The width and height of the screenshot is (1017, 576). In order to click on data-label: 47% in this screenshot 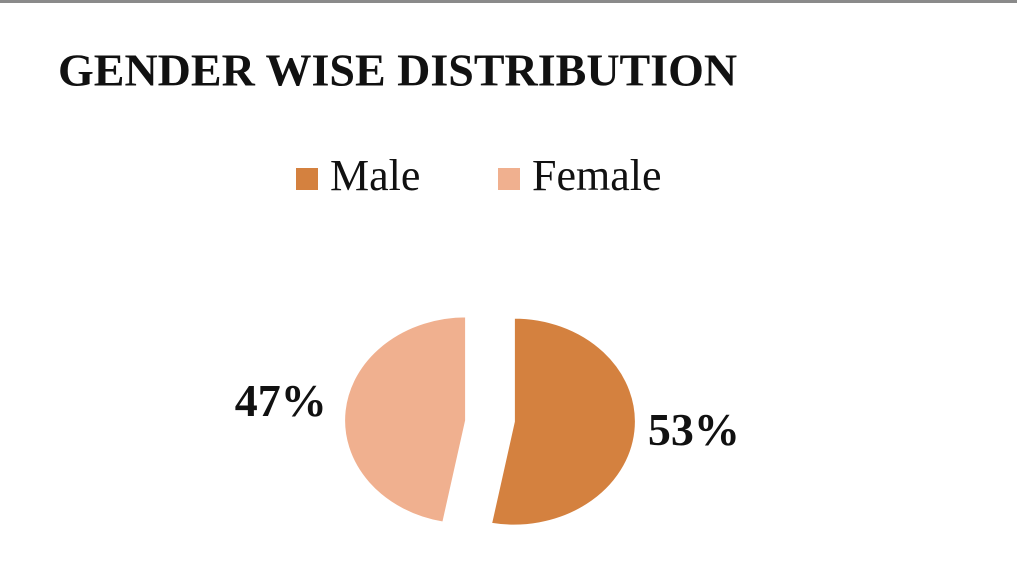, I will do `click(281, 400)`.